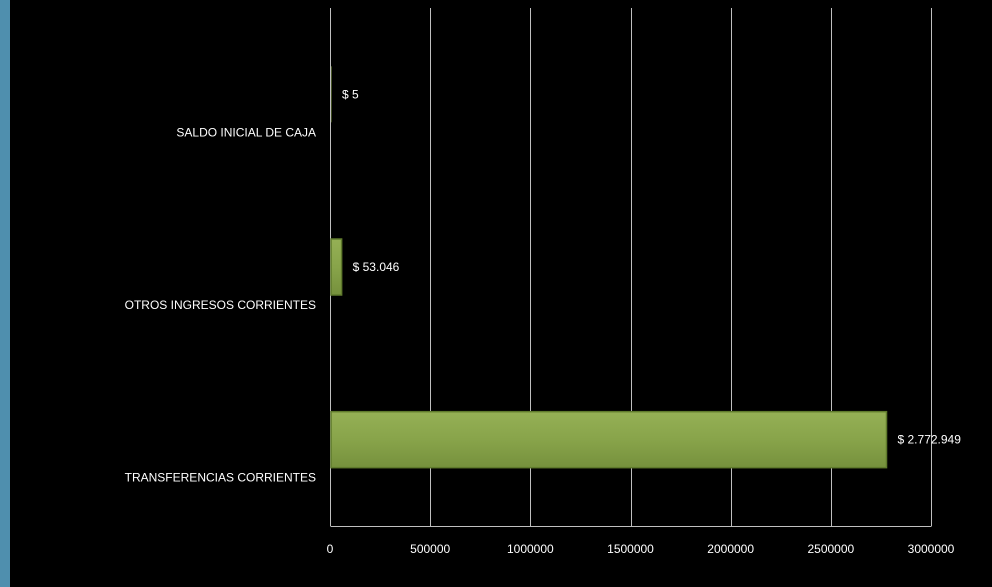 This screenshot has width=992, height=587. What do you see at coordinates (330, 549) in the screenshot?
I see `x-tick-label-0: 0` at bounding box center [330, 549].